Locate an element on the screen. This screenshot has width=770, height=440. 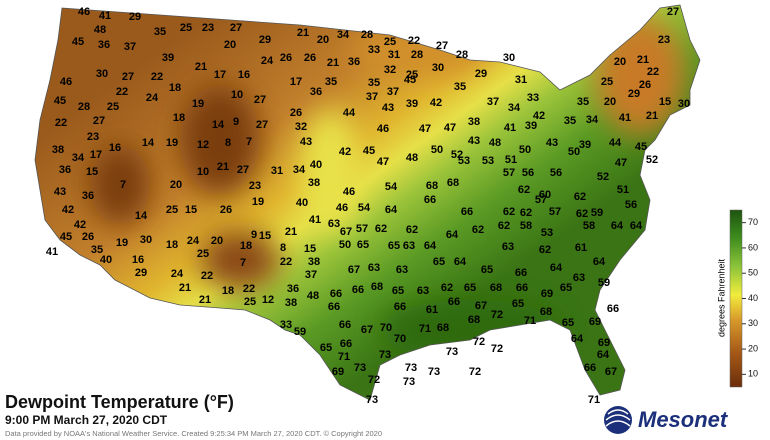
station-value: 43 is located at coordinates (474, 141).